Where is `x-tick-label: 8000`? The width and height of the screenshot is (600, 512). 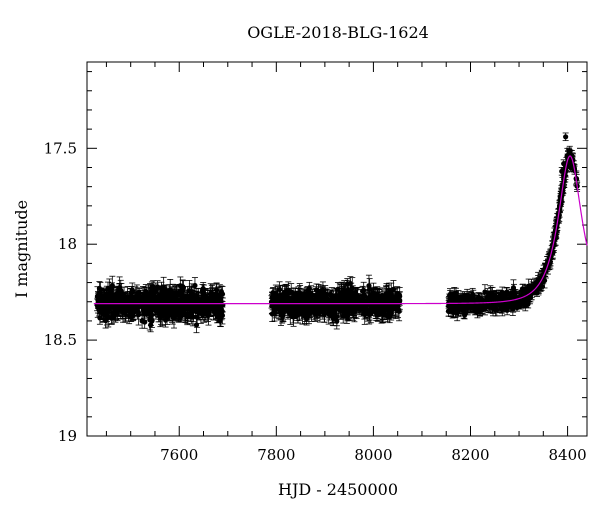 x-tick-label: 8000 is located at coordinates (373, 455).